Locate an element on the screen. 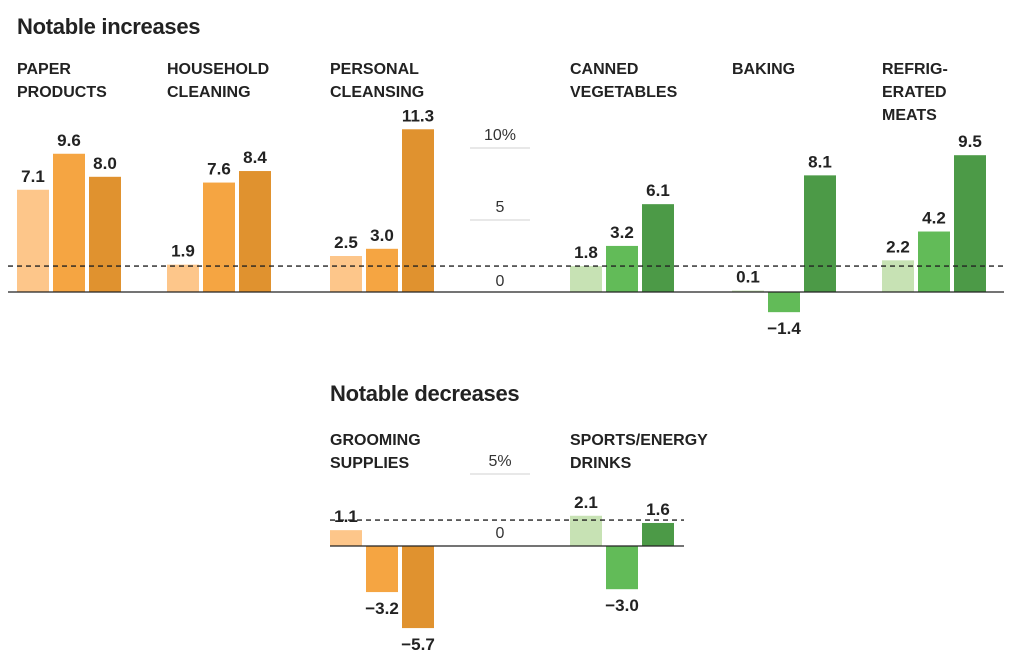  category-label: CLEANING is located at coordinates (209, 92).